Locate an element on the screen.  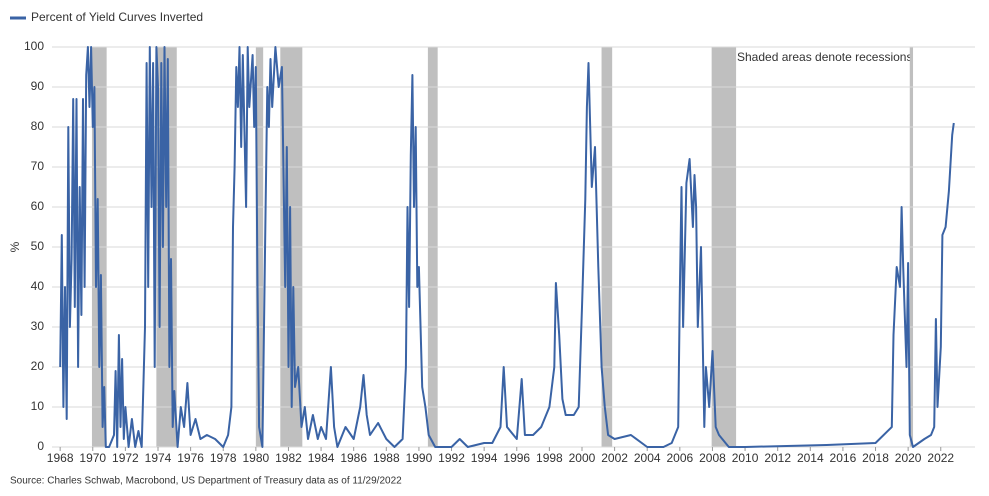
legend-label: Percent of Yield Curves Inverted is located at coordinates (117, 17).